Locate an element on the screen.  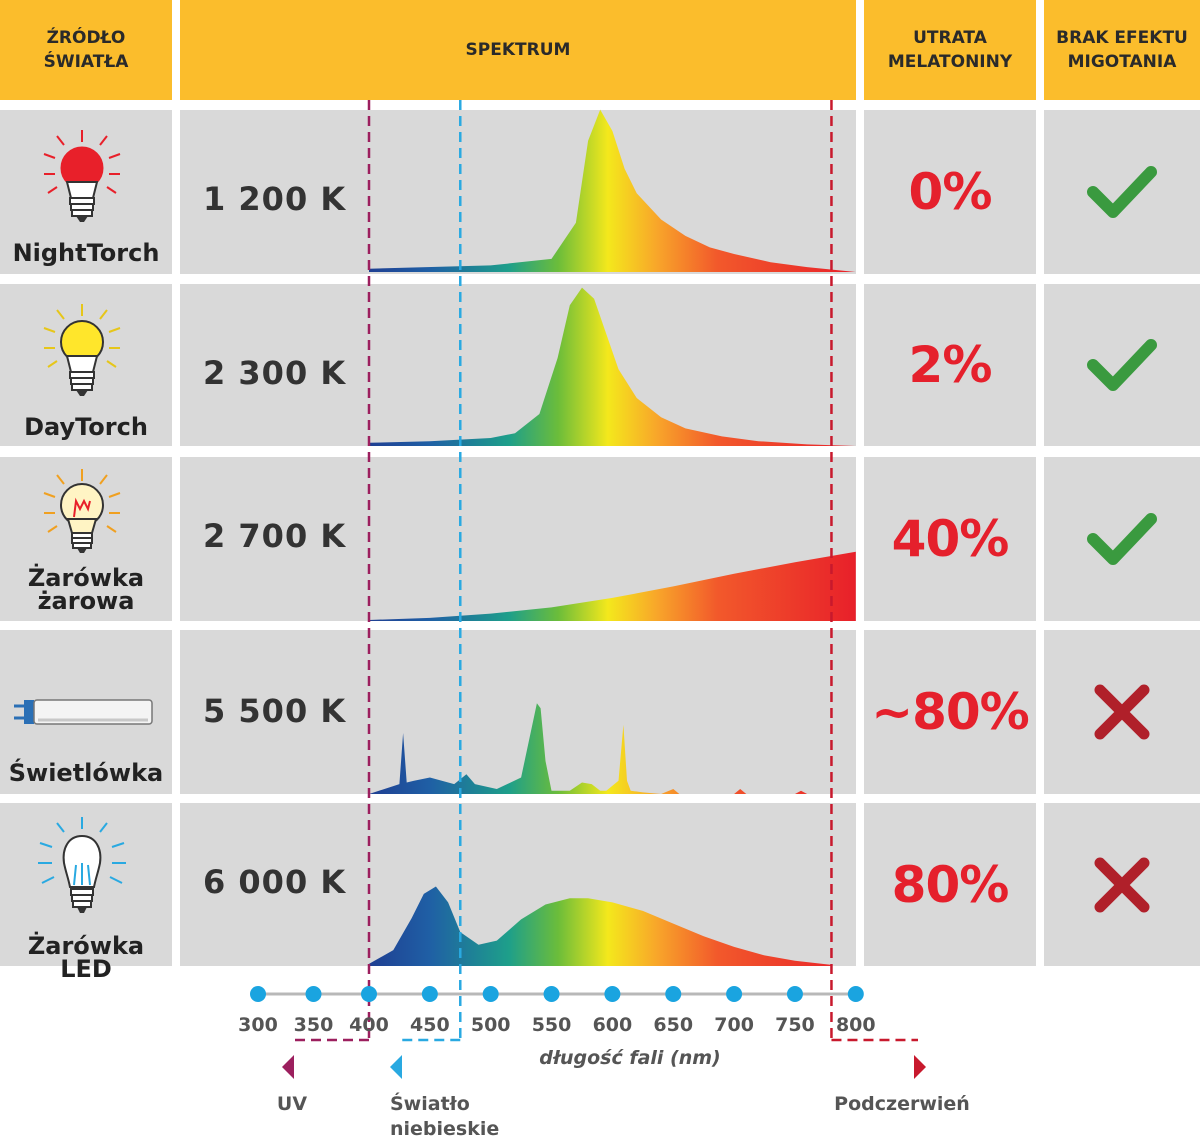
row-incandescent-source: Żarówka żarowa is located at coordinates (86, 539).